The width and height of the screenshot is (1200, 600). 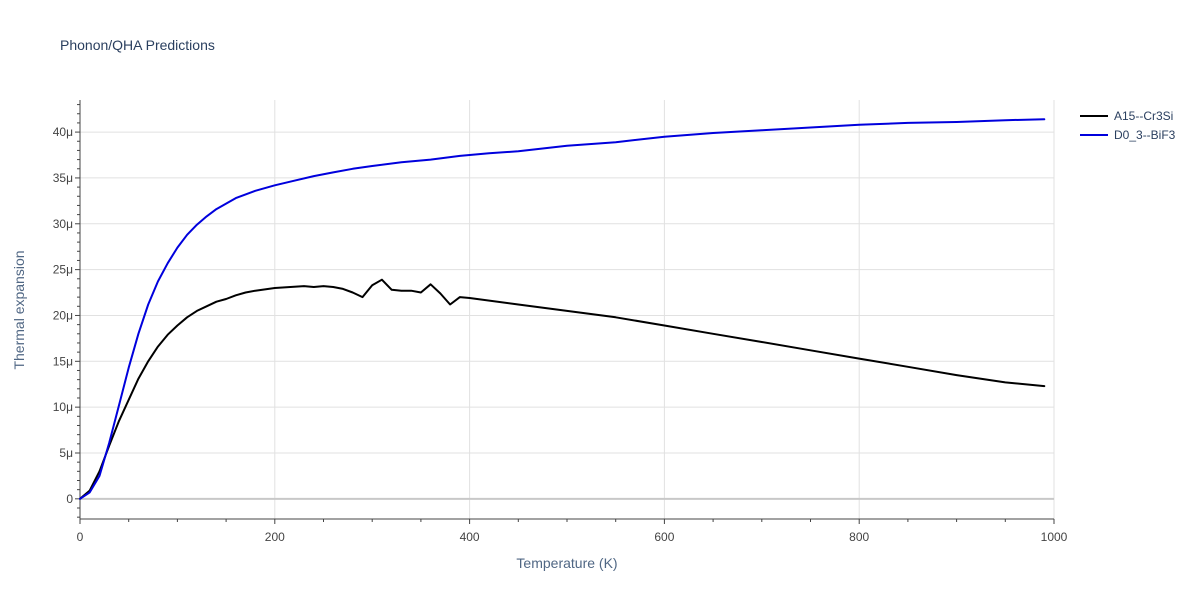 I want to click on y-tick-label: 30μ, so click(x=63, y=224).